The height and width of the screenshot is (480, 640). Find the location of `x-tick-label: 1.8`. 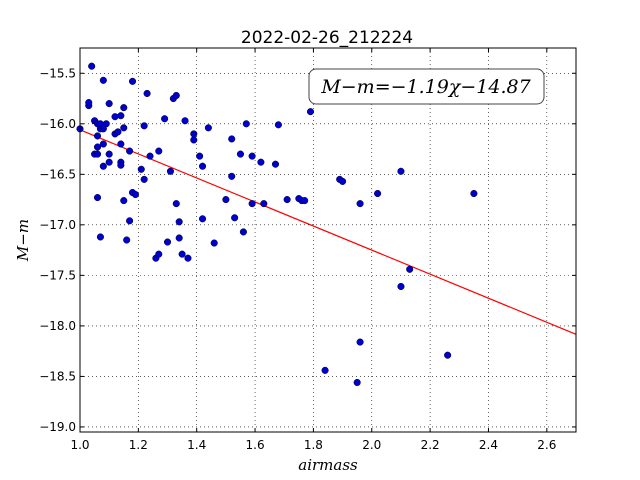

x-tick-label: 1.8 is located at coordinates (313, 445).